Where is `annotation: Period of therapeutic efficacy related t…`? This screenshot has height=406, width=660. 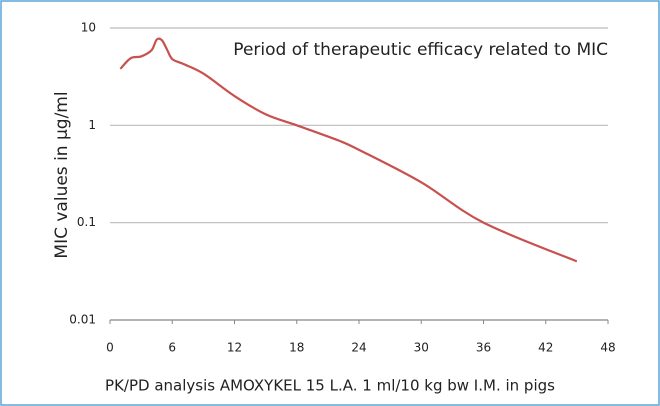
annotation: Period of therapeutic efficacy related t… is located at coordinates (420, 50).